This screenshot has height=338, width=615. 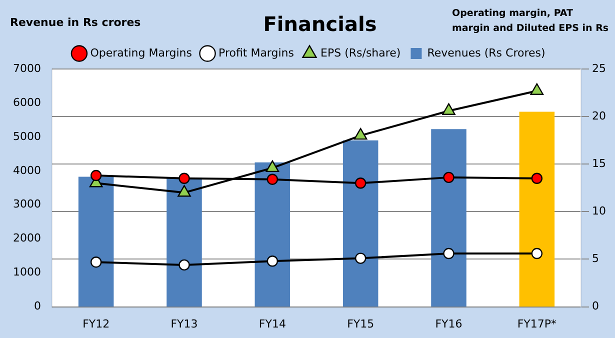 What do you see at coordinates (26, 204) in the screenshot?
I see `y-tick-label: 3000` at bounding box center [26, 204].